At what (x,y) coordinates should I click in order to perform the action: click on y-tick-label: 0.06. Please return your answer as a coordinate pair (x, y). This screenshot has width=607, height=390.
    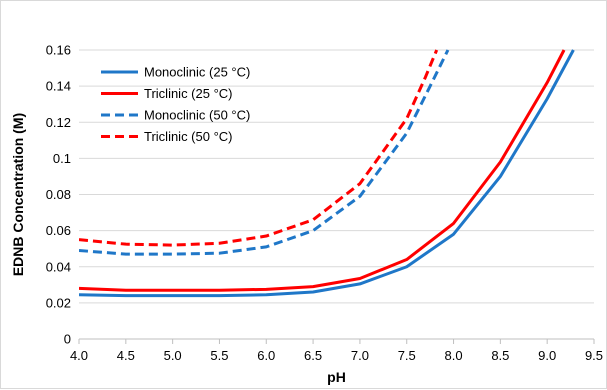
    Looking at the image, I should click on (58, 230).